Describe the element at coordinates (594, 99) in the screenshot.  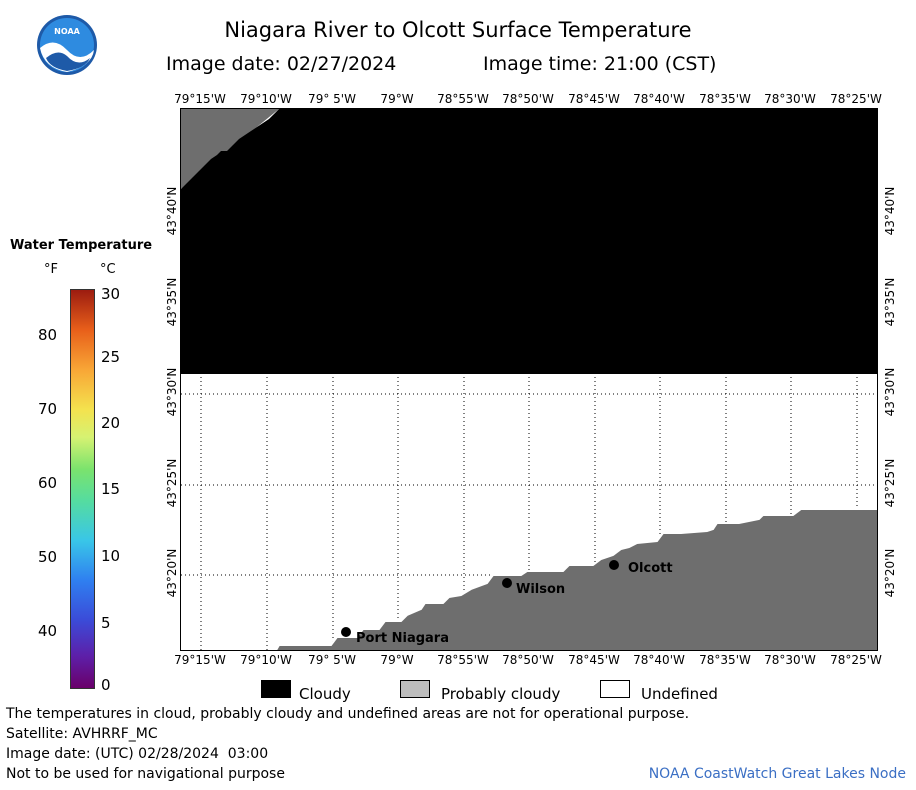
I see `longitude-label-top: 78°45'W` at that location.